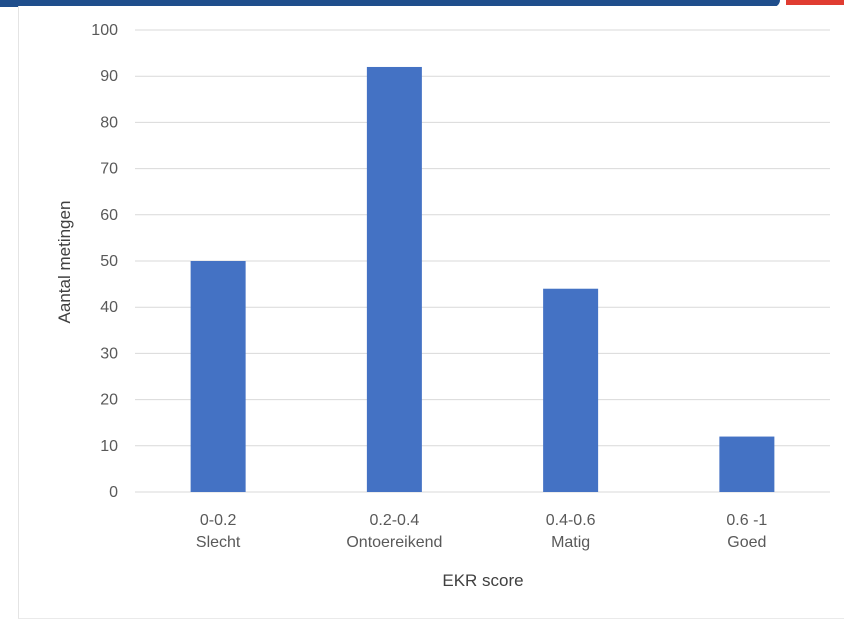  I want to click on x-axis-title: EKR score, so click(482, 580).